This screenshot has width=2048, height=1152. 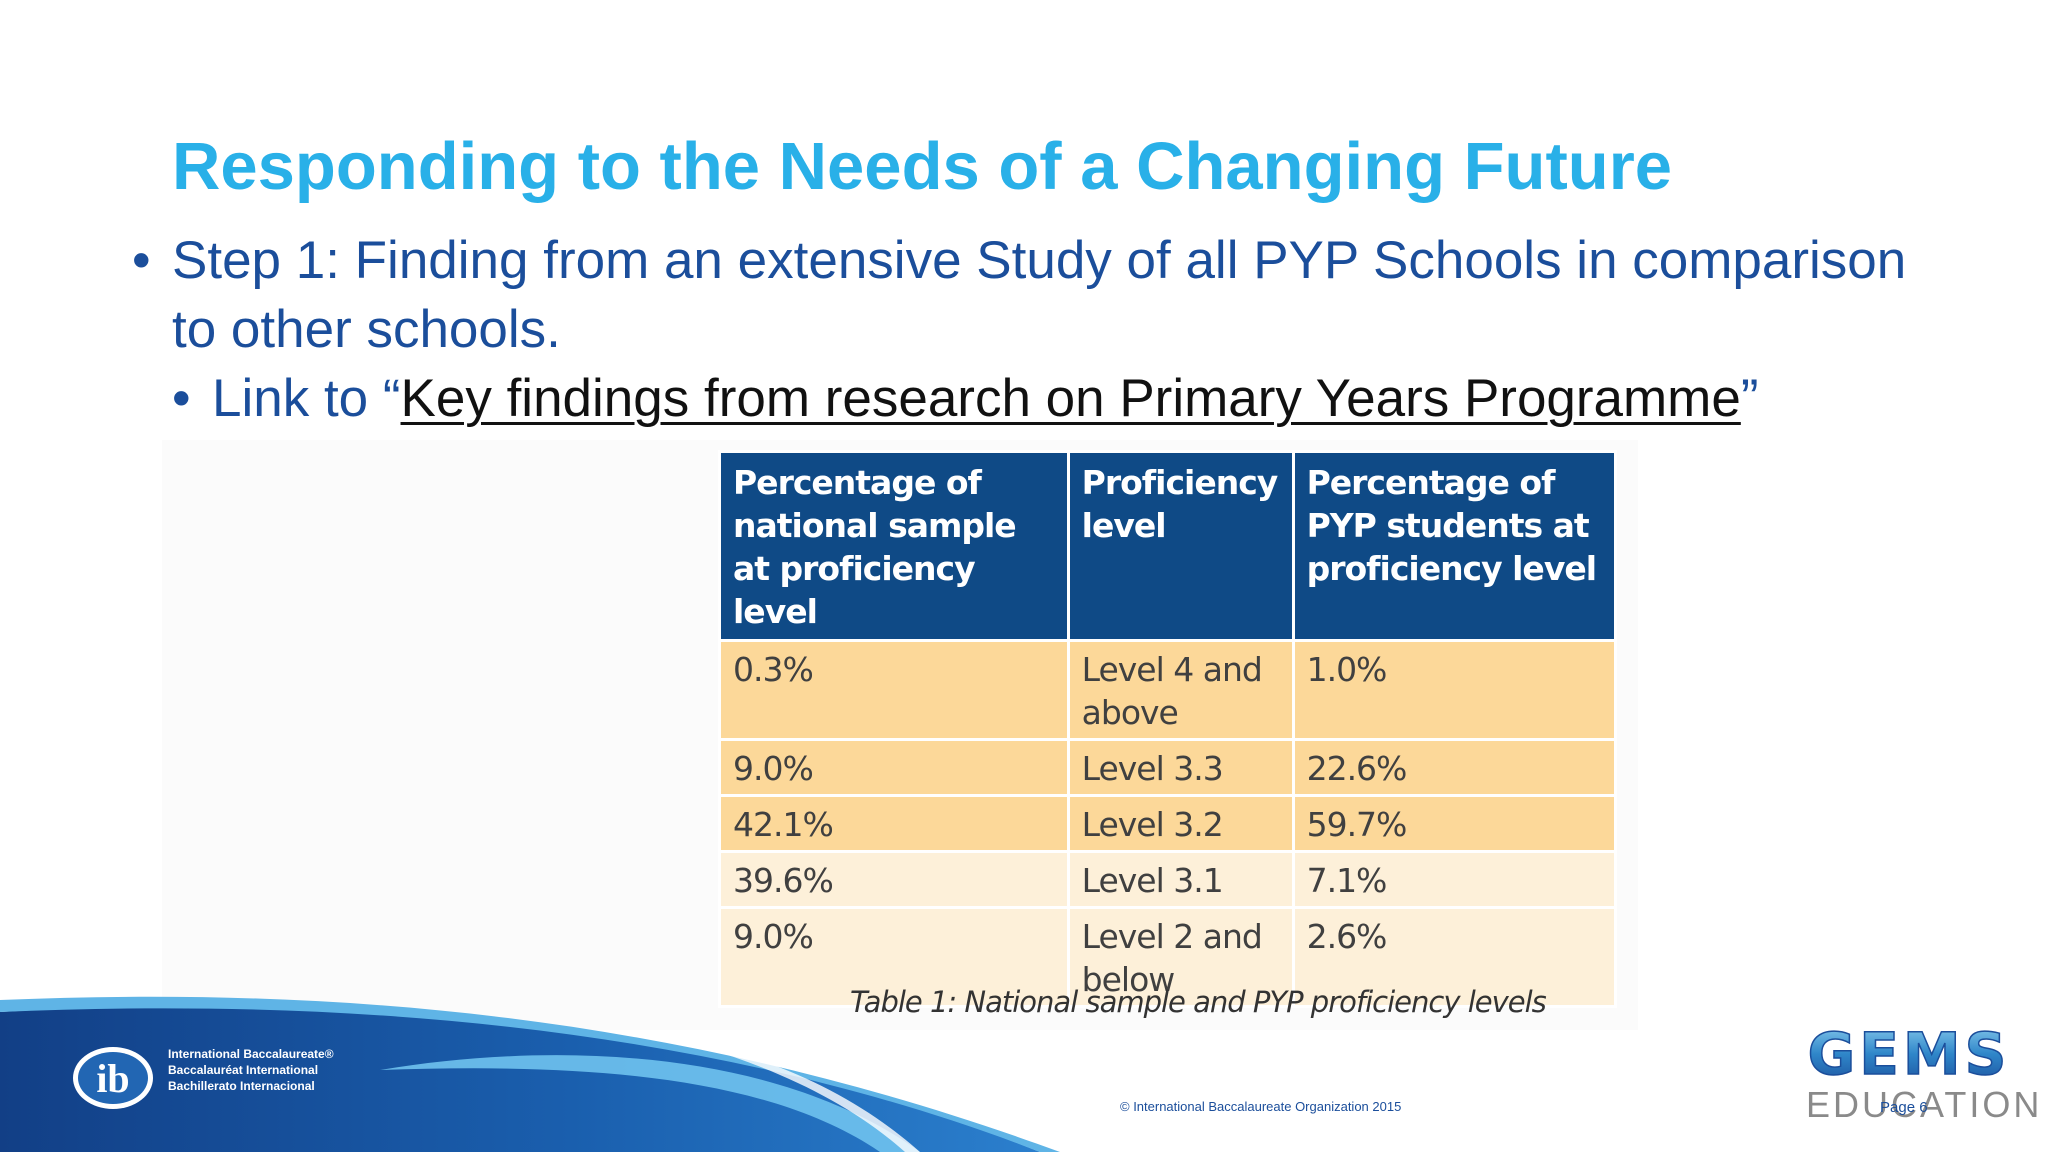 What do you see at coordinates (1180, 690) in the screenshot?
I see `cell-level: Level 4 and above` at bounding box center [1180, 690].